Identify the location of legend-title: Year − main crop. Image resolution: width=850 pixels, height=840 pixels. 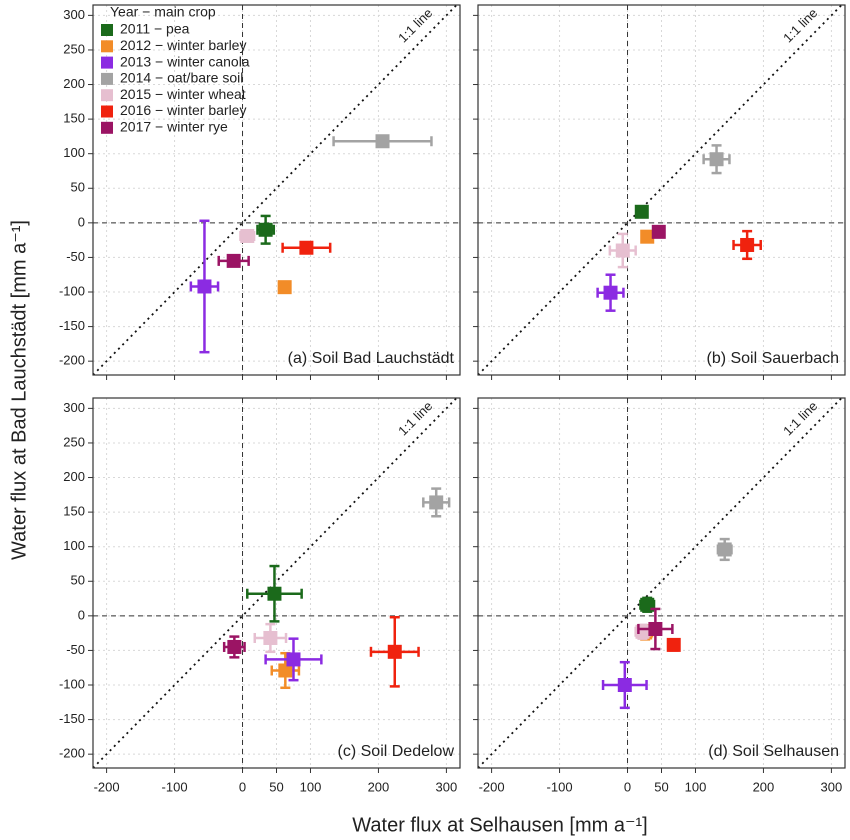
(163, 12).